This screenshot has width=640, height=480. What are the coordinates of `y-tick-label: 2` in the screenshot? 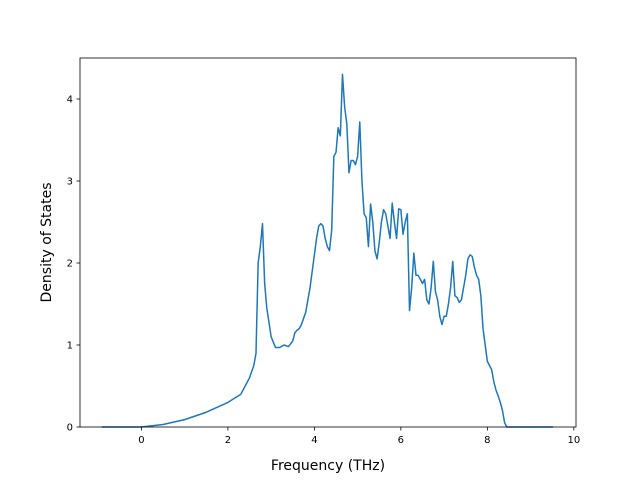 It's located at (70, 264).